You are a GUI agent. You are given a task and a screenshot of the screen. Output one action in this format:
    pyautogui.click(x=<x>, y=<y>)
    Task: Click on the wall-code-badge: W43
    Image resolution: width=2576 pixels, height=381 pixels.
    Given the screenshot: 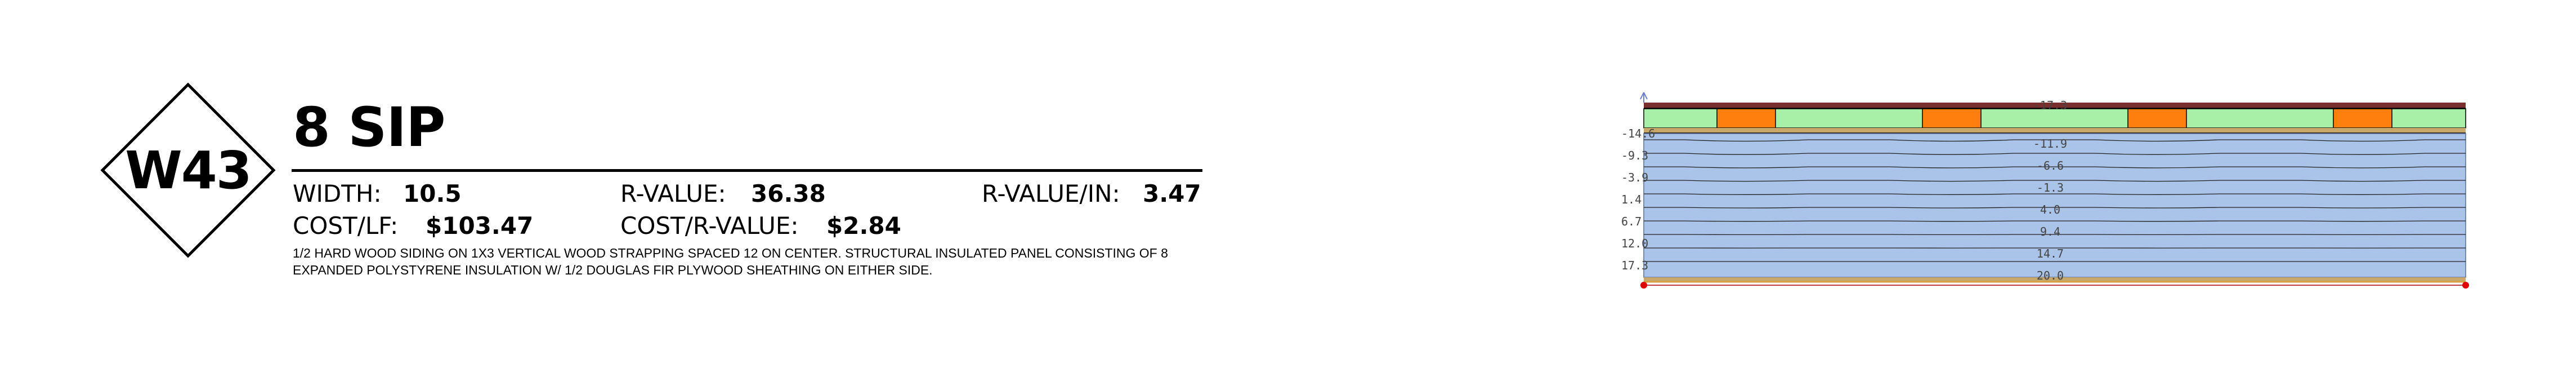 What is the action you would take?
    pyautogui.click(x=188, y=170)
    